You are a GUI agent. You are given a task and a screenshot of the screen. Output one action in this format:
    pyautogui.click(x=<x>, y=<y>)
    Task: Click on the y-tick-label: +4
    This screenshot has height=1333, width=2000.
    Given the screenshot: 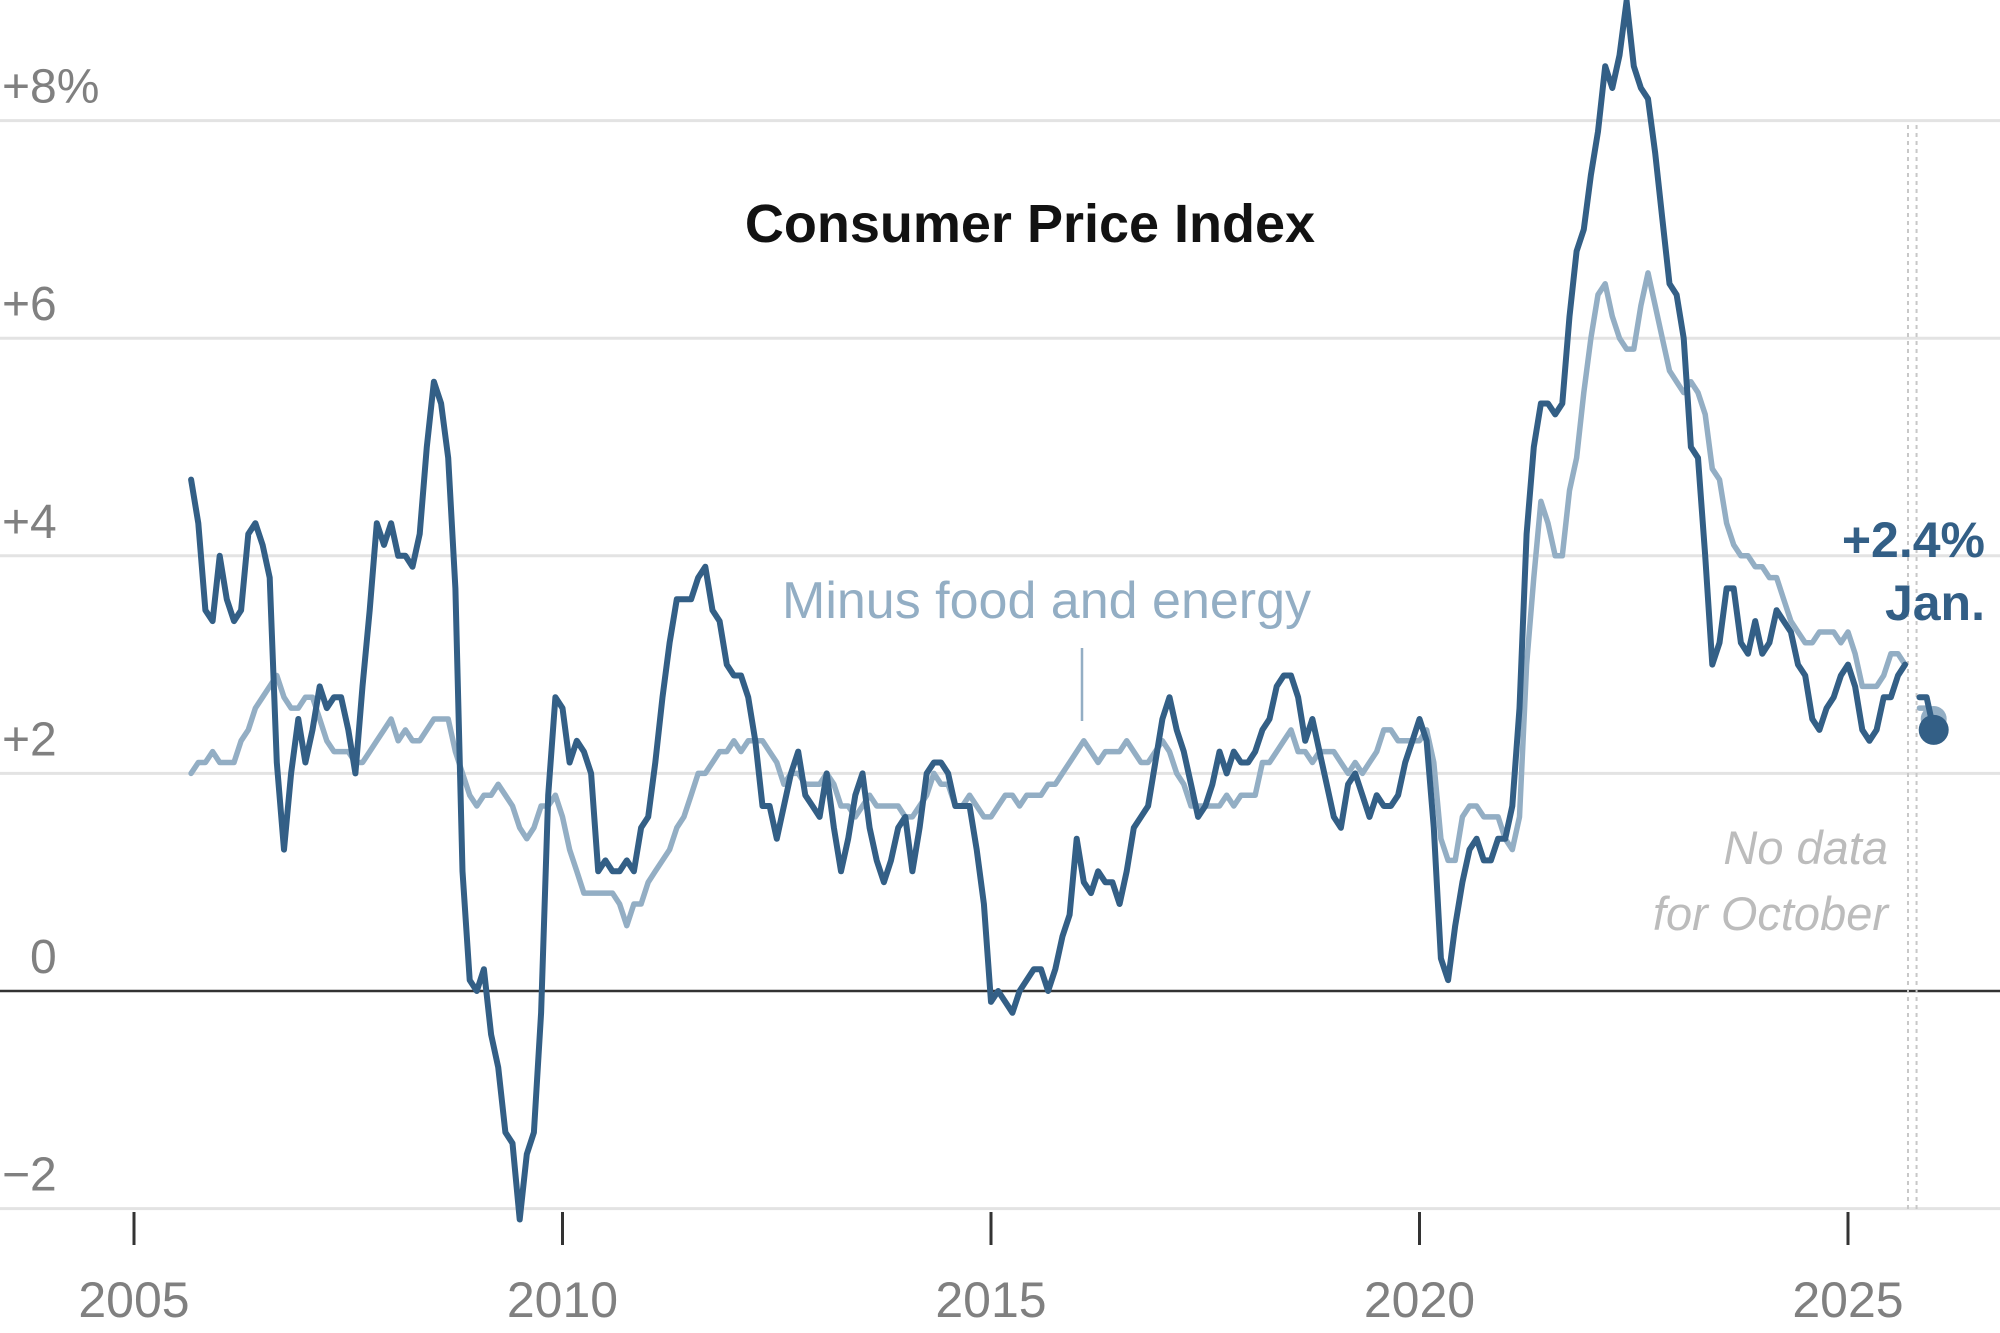 What is the action you would take?
    pyautogui.click(x=29, y=522)
    